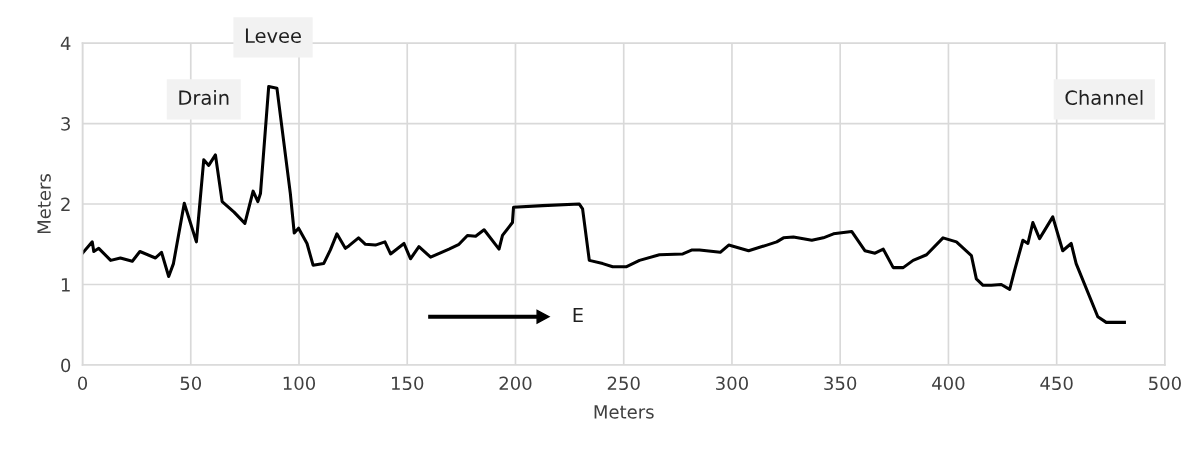 The height and width of the screenshot is (458, 1196). Describe the element at coordinates (65, 285) in the screenshot. I see `y-tick-label: 1` at that location.